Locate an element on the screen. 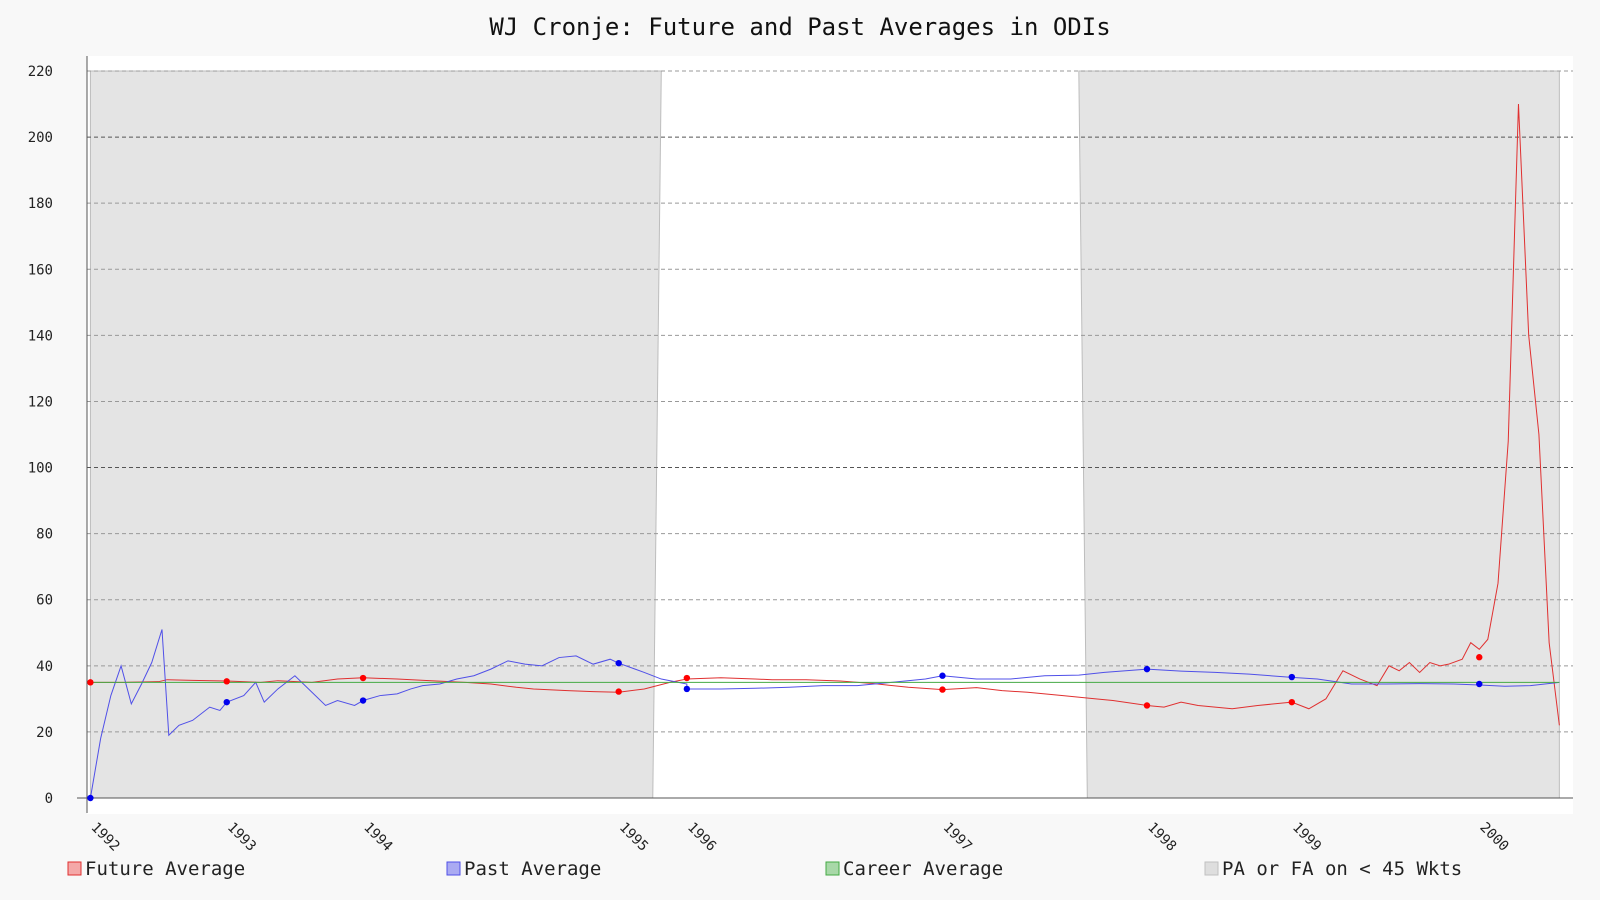 Image resolution: width=1600 pixels, height=900 pixels. y-tick-label: 120 is located at coordinates (40, 402).